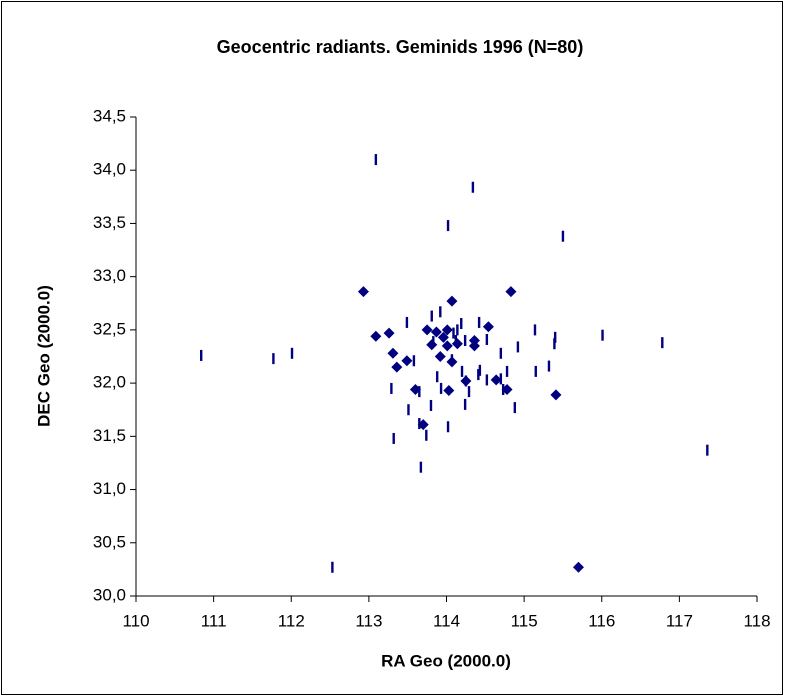 The height and width of the screenshot is (697, 785). Describe the element at coordinates (368, 620) in the screenshot. I see `x-tick-label: 113` at that location.